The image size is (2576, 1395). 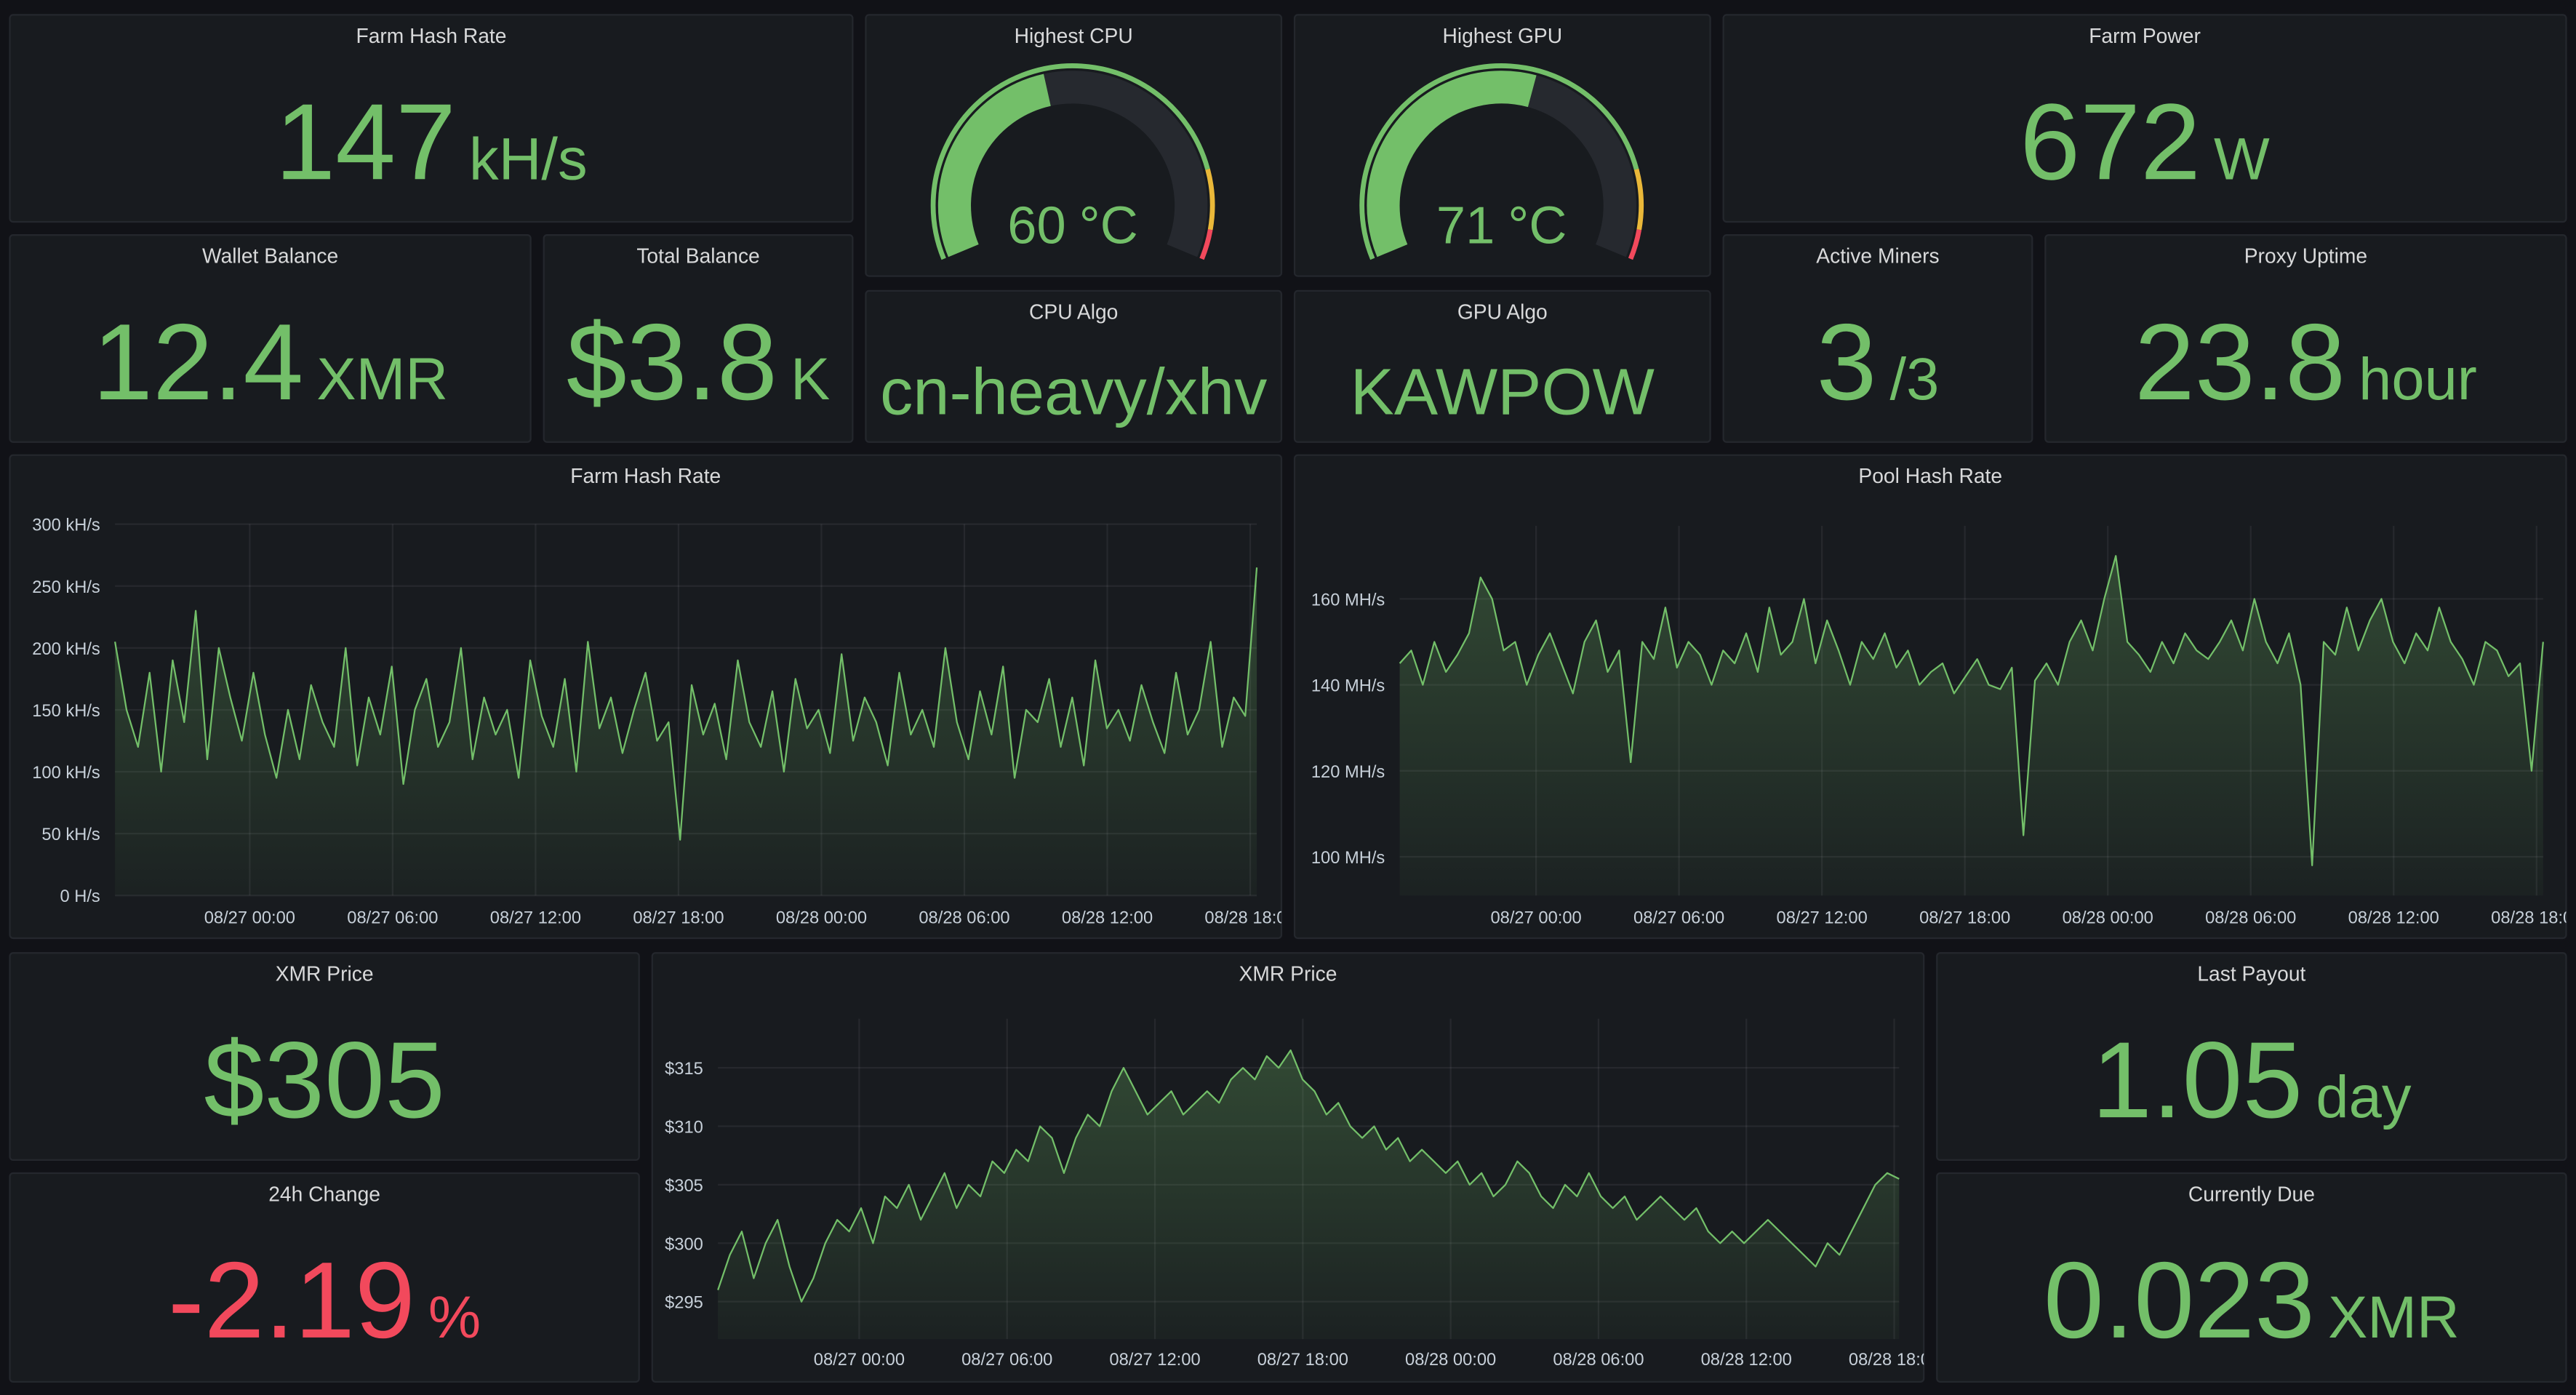 I want to click on stat-unit: W, so click(x=2242, y=159).